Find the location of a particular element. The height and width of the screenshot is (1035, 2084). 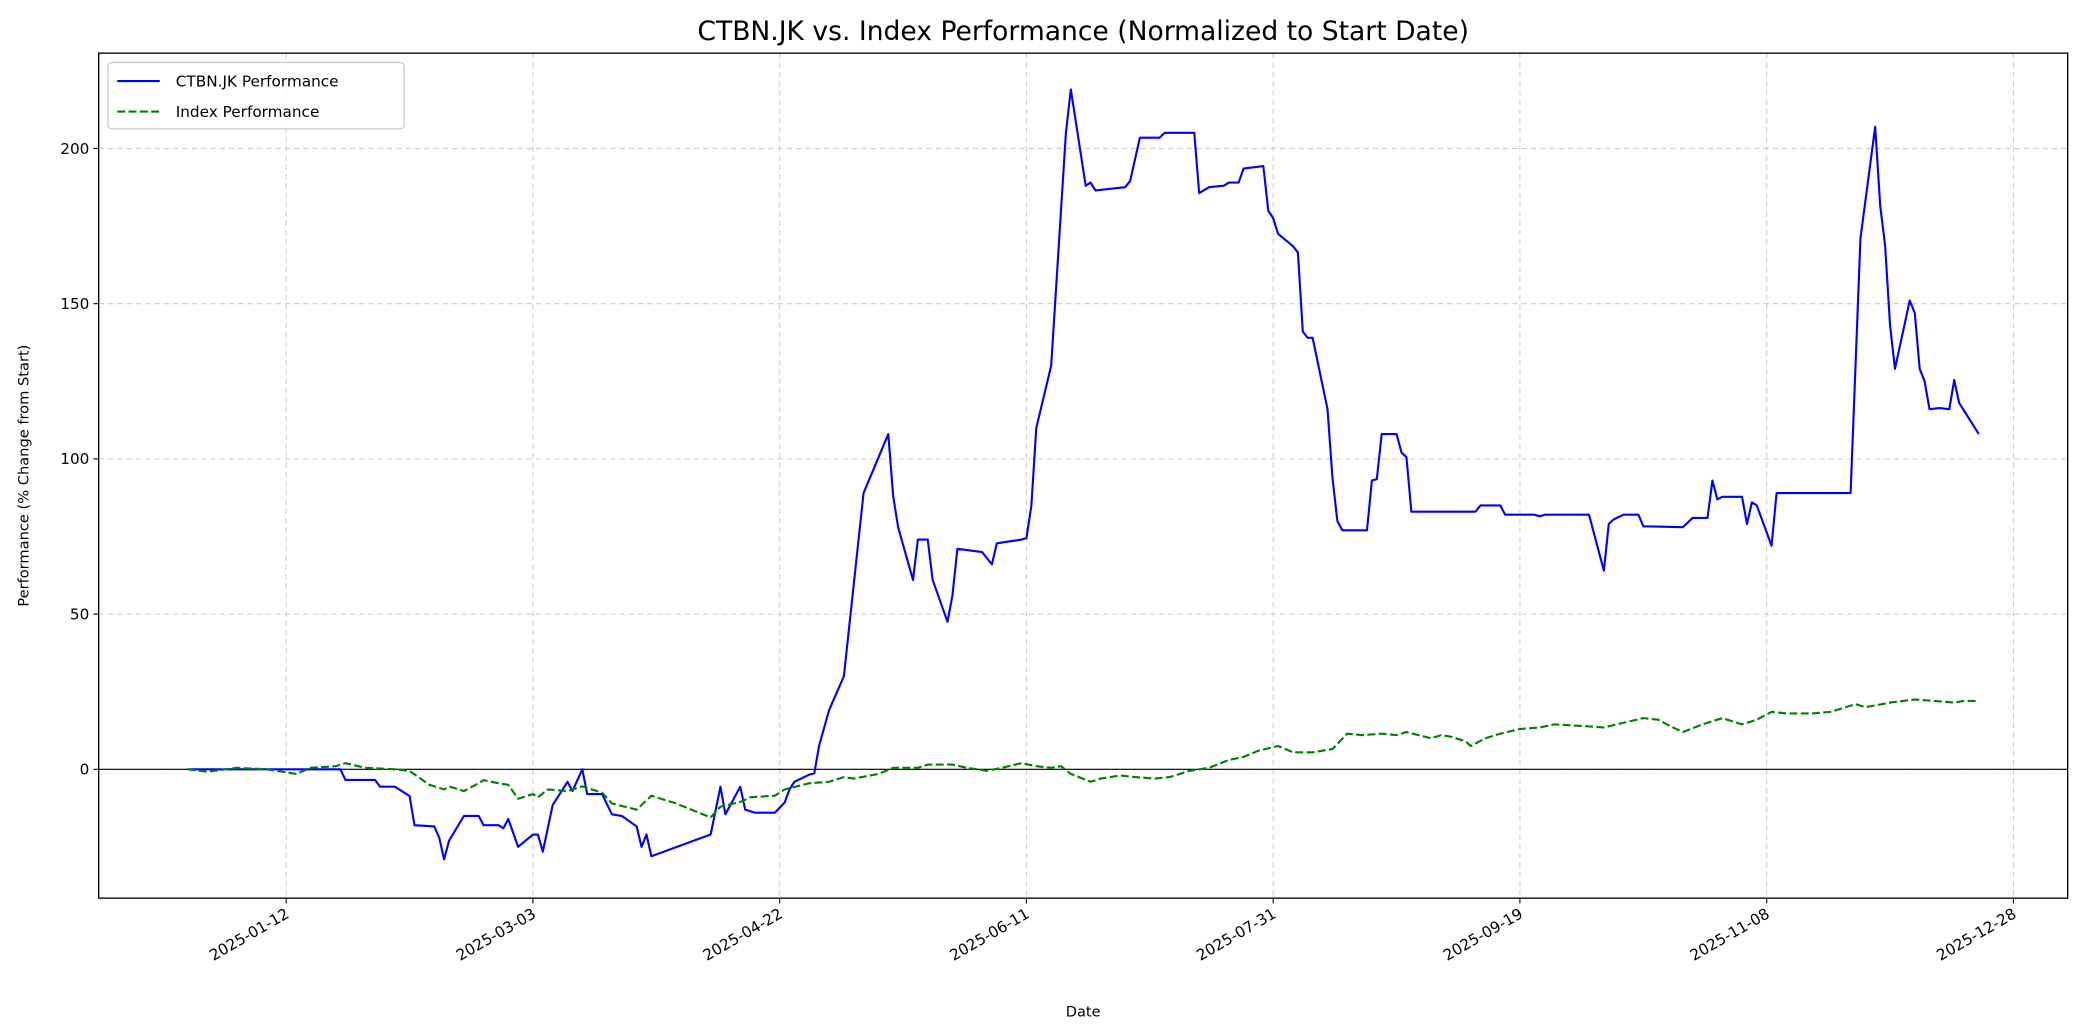

legend: CTBN.JK Performance Index Performance is located at coordinates (256, 95).